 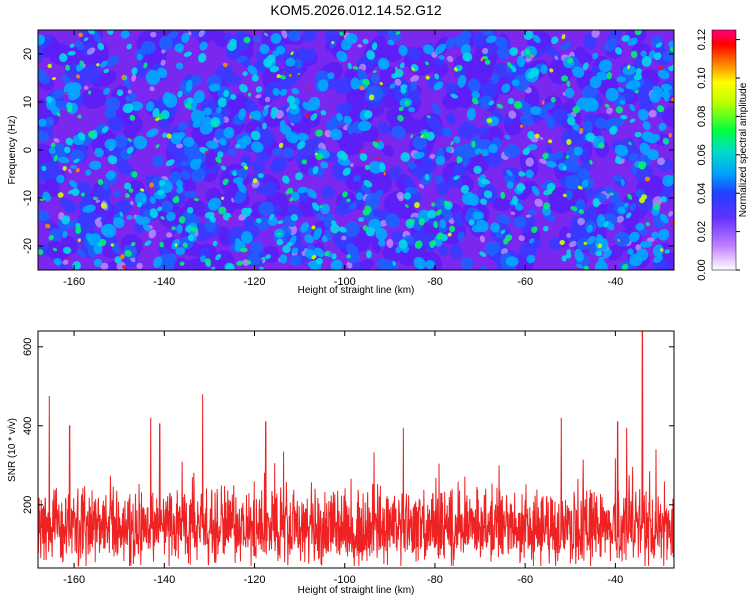 I want to click on x-tick-label: -60, so click(x=525, y=580).